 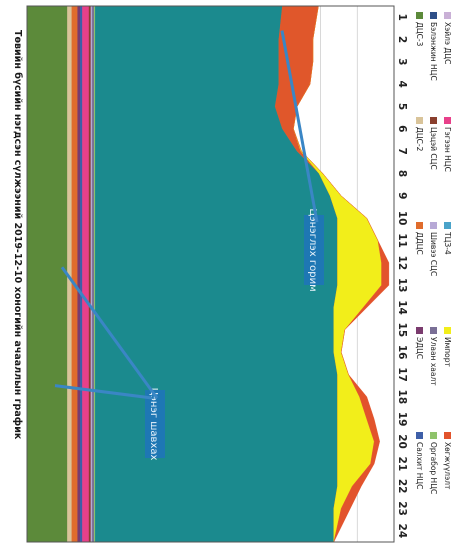 What do you see at coordinates (433, 148) in the screenshot?
I see `legend-item: Цэцэй СЦС` at bounding box center [433, 148].